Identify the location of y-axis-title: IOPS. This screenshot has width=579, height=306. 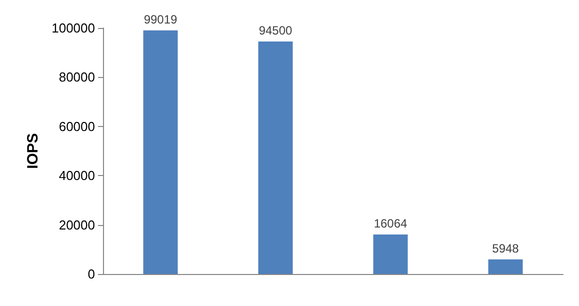
(33, 151).